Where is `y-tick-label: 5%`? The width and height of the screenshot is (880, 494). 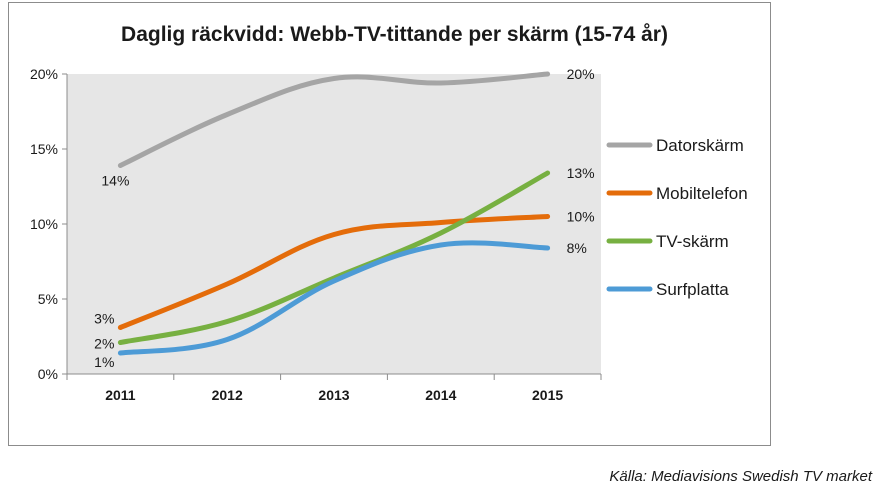
y-tick-label: 5% is located at coordinates (48, 299).